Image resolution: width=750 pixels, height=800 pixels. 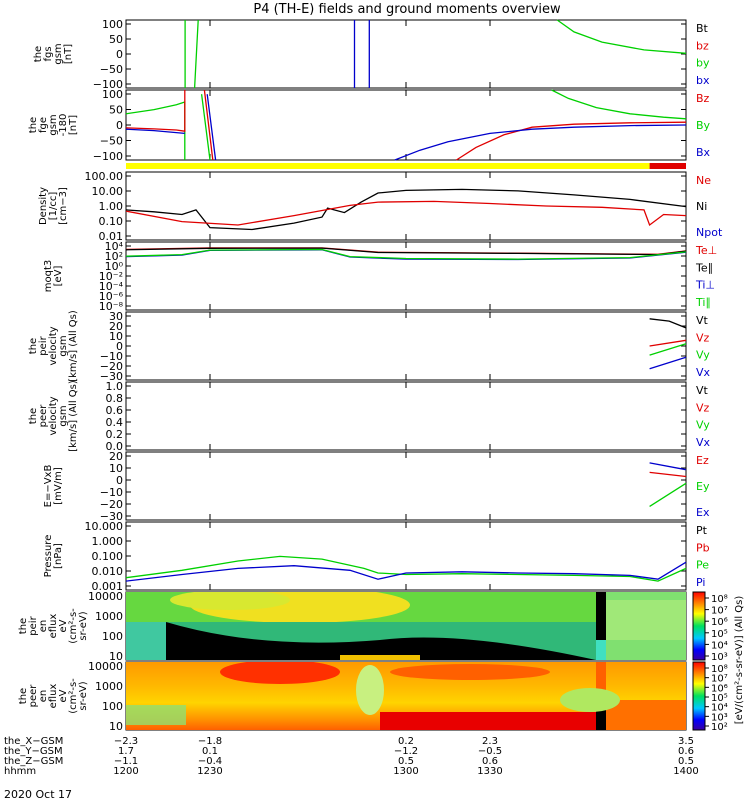 What do you see at coordinates (111, 296) in the screenshot?
I see `ytick-label: 10⁻⁶` at bounding box center [111, 296].